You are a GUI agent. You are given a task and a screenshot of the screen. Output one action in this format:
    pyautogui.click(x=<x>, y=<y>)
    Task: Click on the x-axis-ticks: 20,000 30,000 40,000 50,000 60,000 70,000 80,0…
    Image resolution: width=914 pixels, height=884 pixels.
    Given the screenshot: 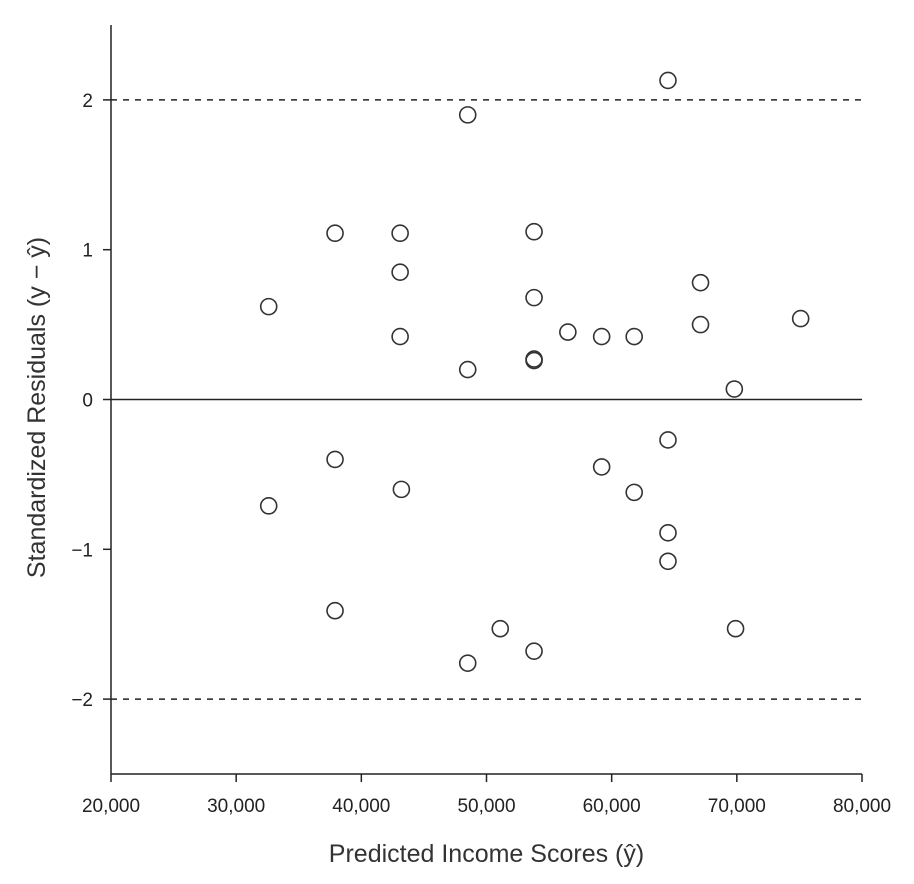 What is the action you would take?
    pyautogui.click(x=486, y=795)
    